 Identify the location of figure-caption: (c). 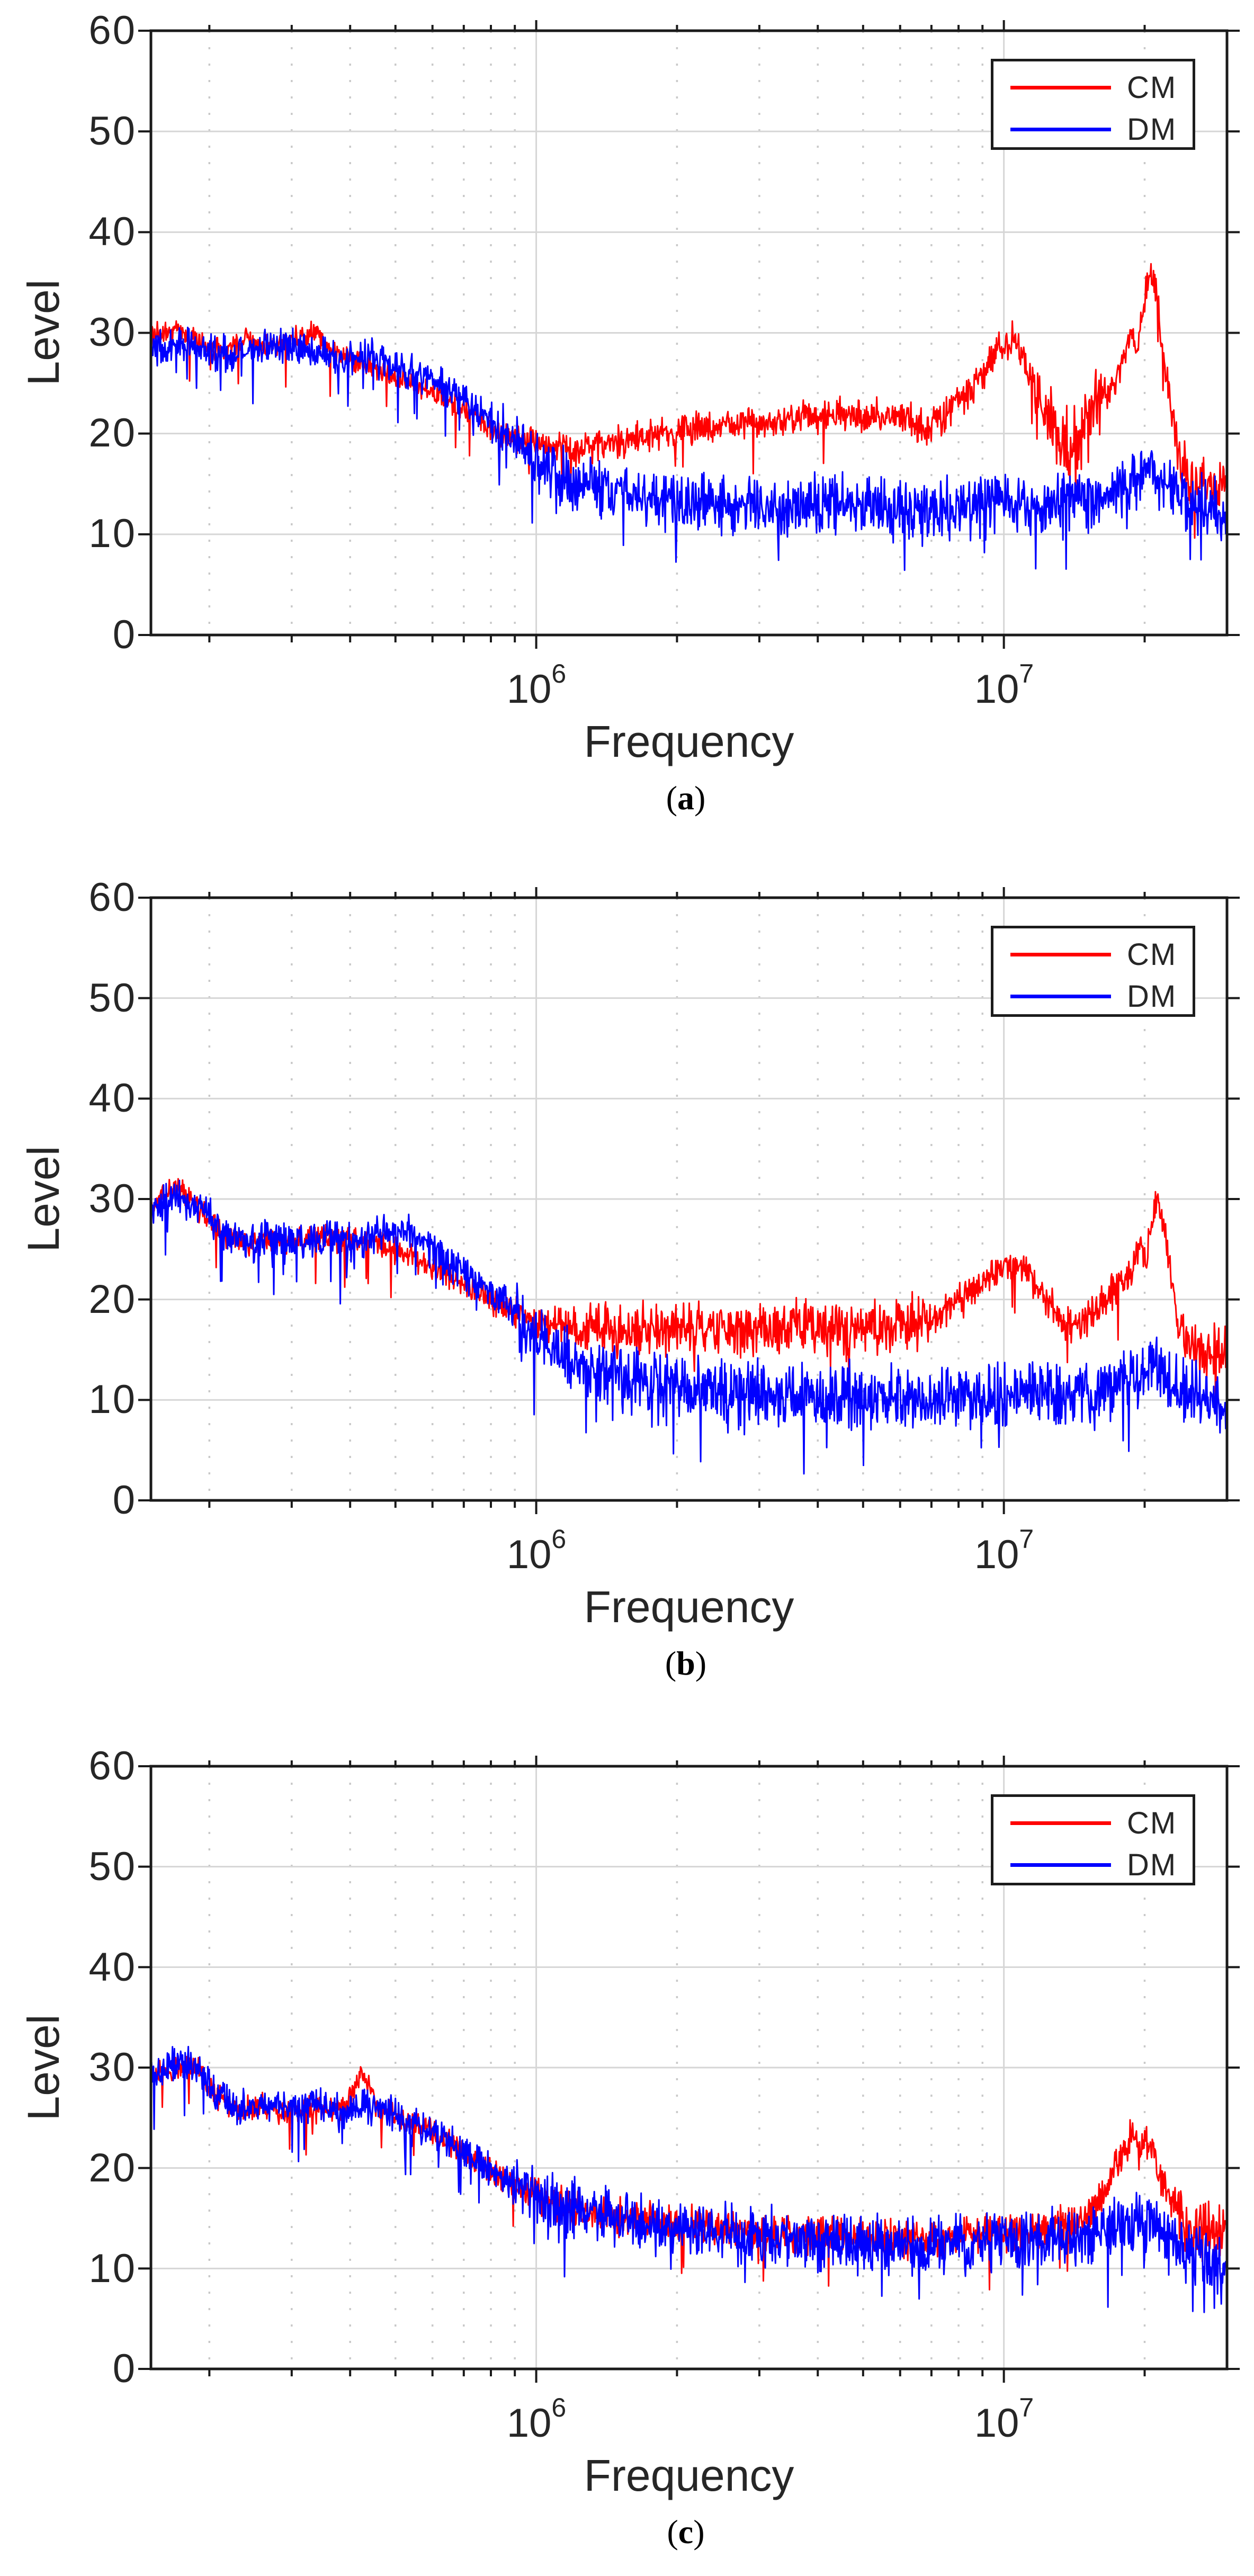
(686, 2532).